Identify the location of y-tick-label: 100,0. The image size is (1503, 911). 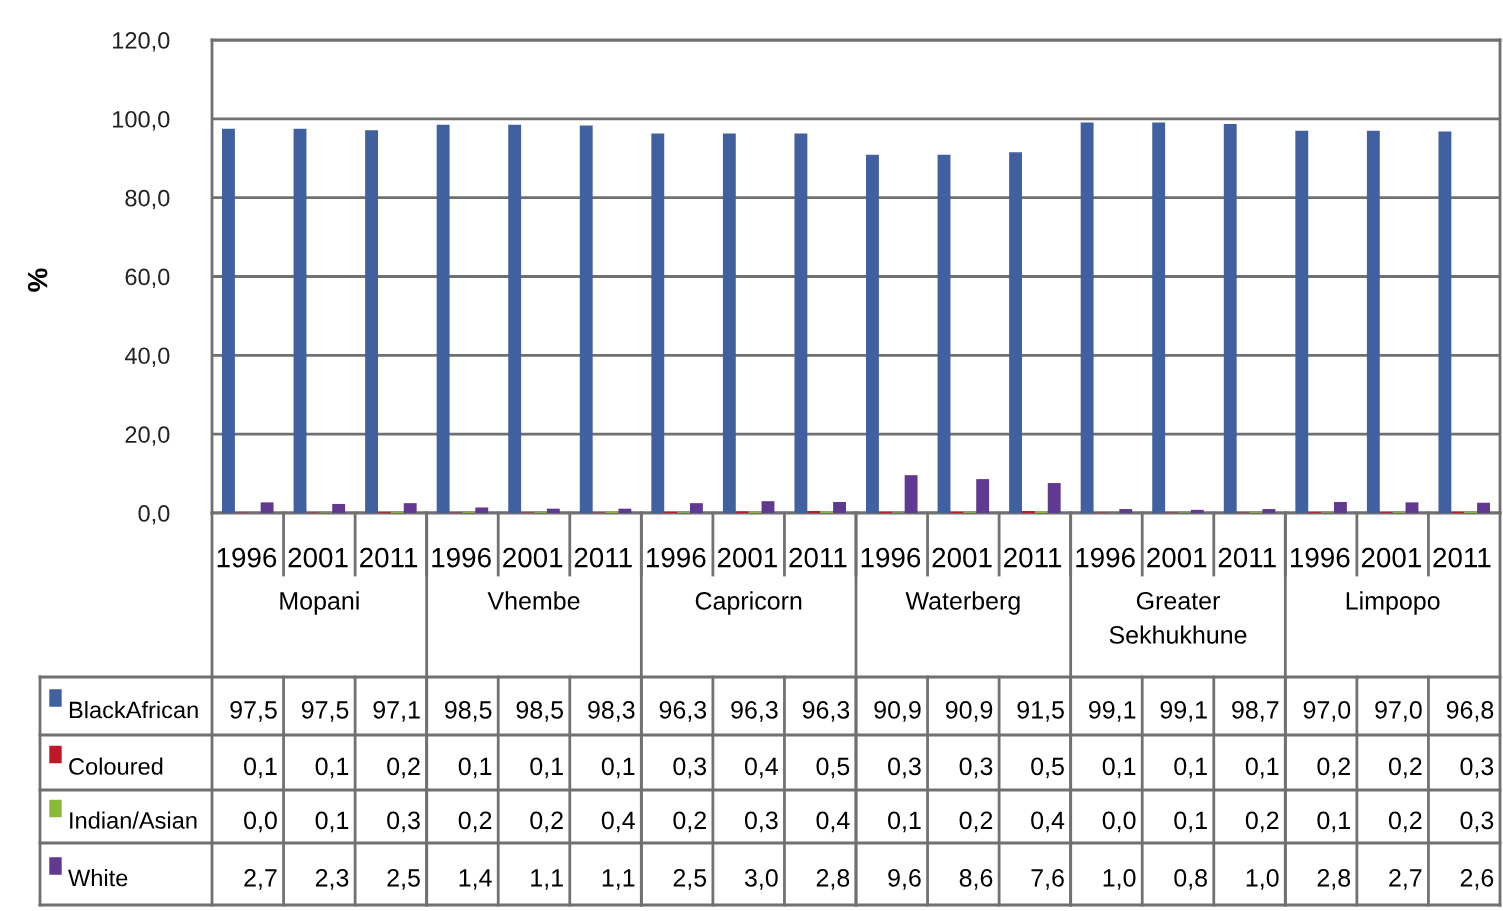
(141, 120).